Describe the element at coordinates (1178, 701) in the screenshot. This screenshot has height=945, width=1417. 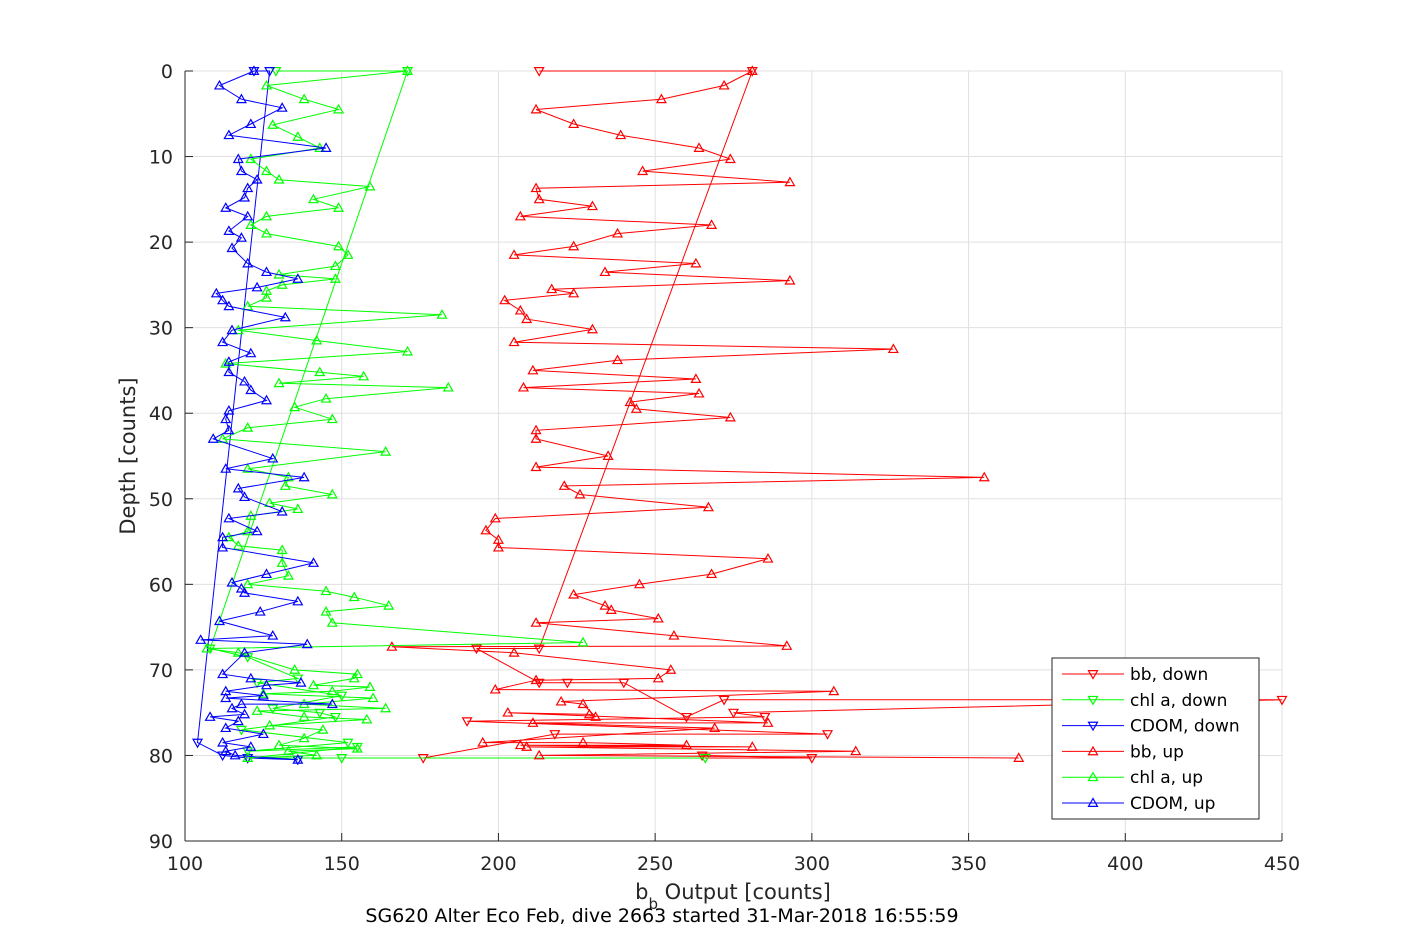
I see `legend-label: chl a, down` at that location.